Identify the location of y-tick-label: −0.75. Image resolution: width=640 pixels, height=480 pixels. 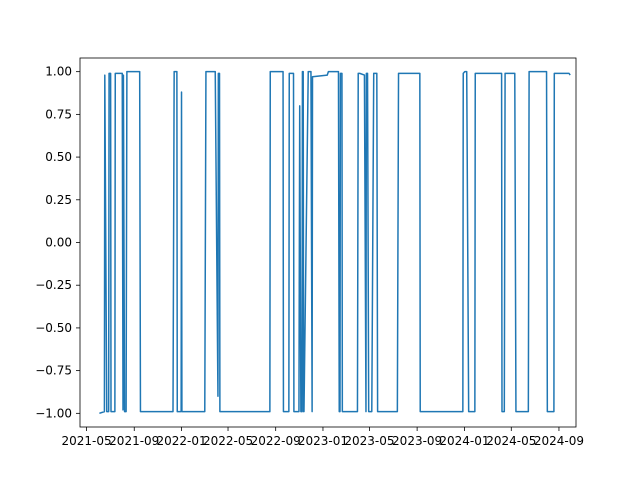
(53, 371).